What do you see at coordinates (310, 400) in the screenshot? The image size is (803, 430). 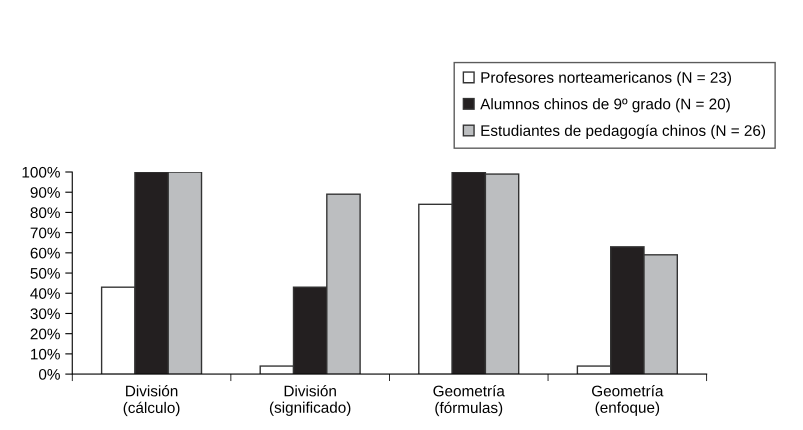 I see `x-tick-label: División (significado)` at bounding box center [310, 400].